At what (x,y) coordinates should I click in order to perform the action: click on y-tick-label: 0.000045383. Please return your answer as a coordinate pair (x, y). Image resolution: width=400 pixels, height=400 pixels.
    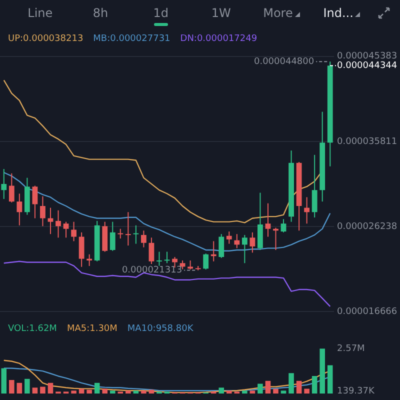
    Looking at the image, I should click on (367, 57).